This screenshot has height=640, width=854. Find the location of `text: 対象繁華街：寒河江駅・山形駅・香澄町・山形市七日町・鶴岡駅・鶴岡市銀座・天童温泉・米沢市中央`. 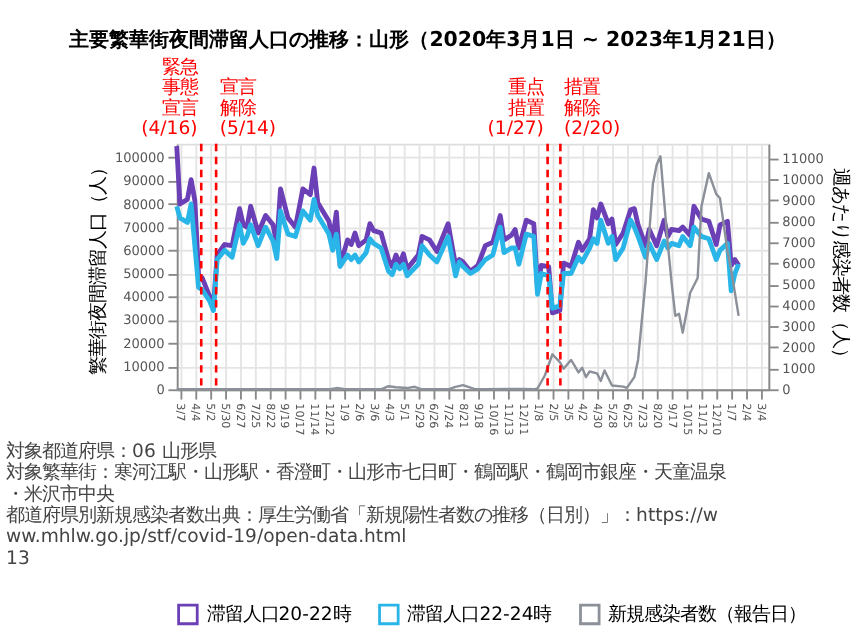

text: 対象繁華街：寒河江駅・山形駅・香澄町・山形市七日町・鶴岡駅・鶴岡市銀座・天童温泉・米沢市中央 is located at coordinates (366, 484).